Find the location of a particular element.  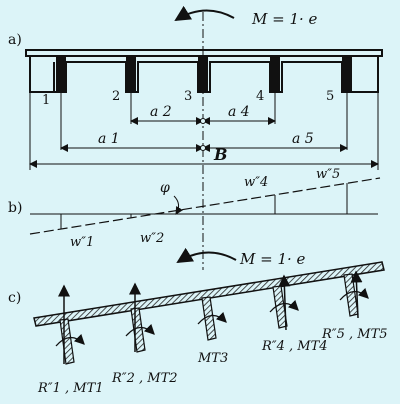

panel-b-label: b) is located at coordinates (15, 208).